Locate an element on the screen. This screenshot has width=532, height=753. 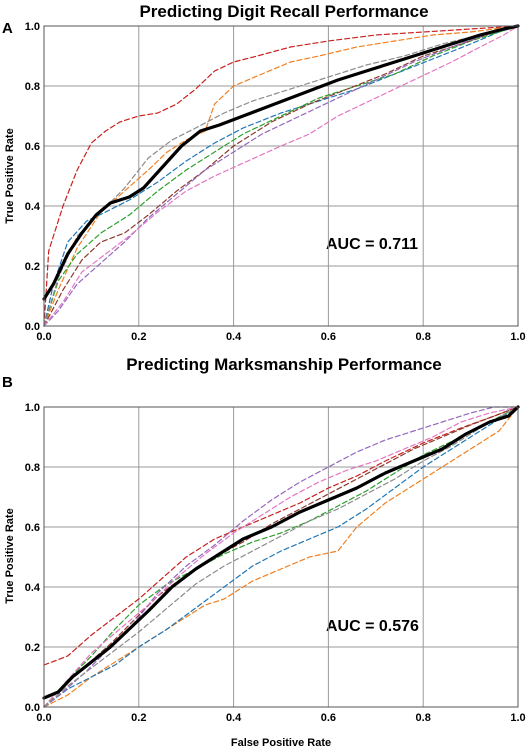
panel-letter: A is located at coordinates (7, 28).